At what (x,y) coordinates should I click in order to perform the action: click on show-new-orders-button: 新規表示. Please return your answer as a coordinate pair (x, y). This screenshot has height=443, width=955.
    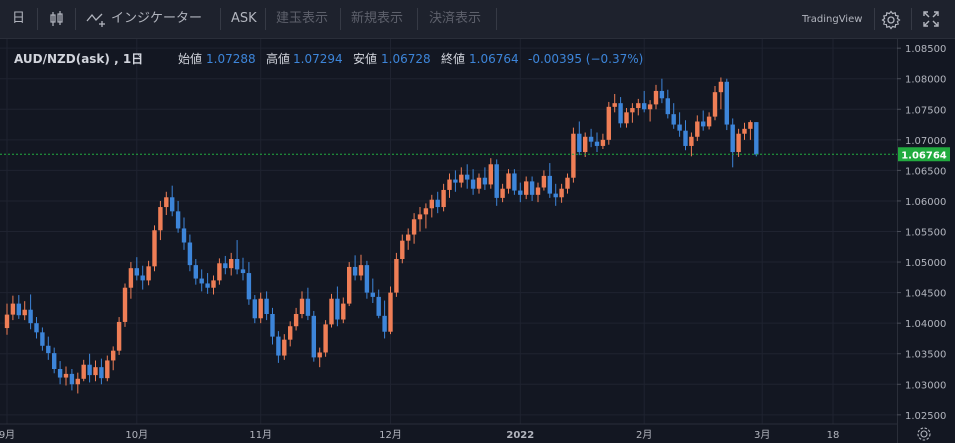
    Looking at the image, I should click on (377, 18).